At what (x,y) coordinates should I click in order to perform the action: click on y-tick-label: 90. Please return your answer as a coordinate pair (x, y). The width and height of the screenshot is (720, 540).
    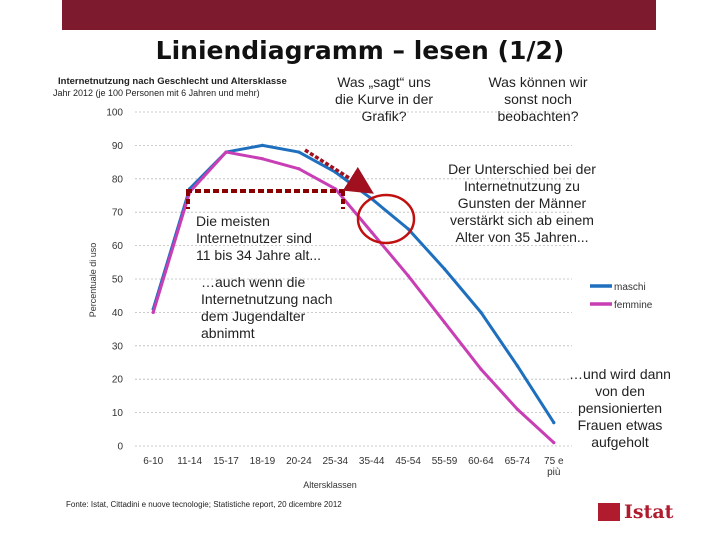
    Looking at the image, I should click on (118, 146).